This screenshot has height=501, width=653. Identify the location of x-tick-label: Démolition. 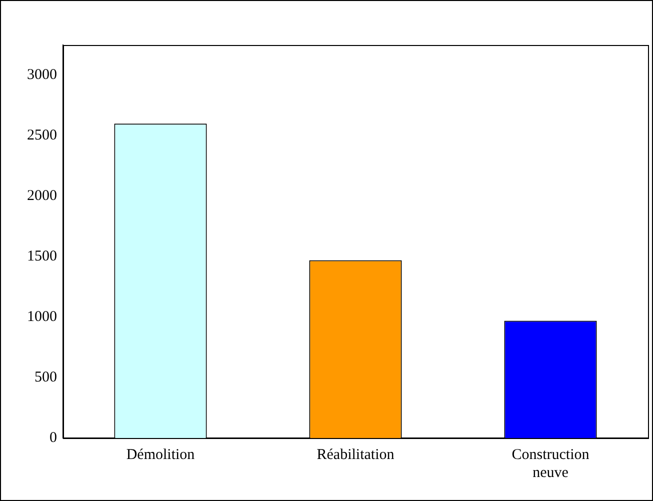
(161, 454).